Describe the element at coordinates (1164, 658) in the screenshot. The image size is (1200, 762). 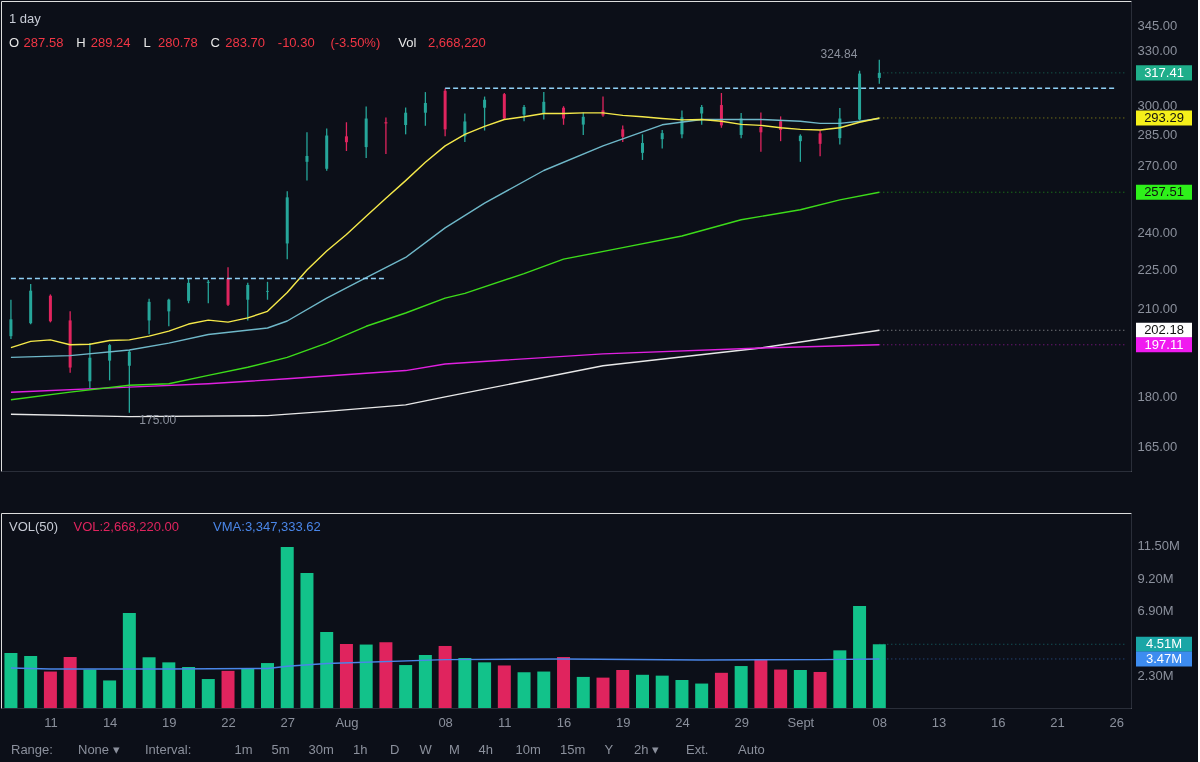
I see `ref-line-label: 3.47M` at that location.